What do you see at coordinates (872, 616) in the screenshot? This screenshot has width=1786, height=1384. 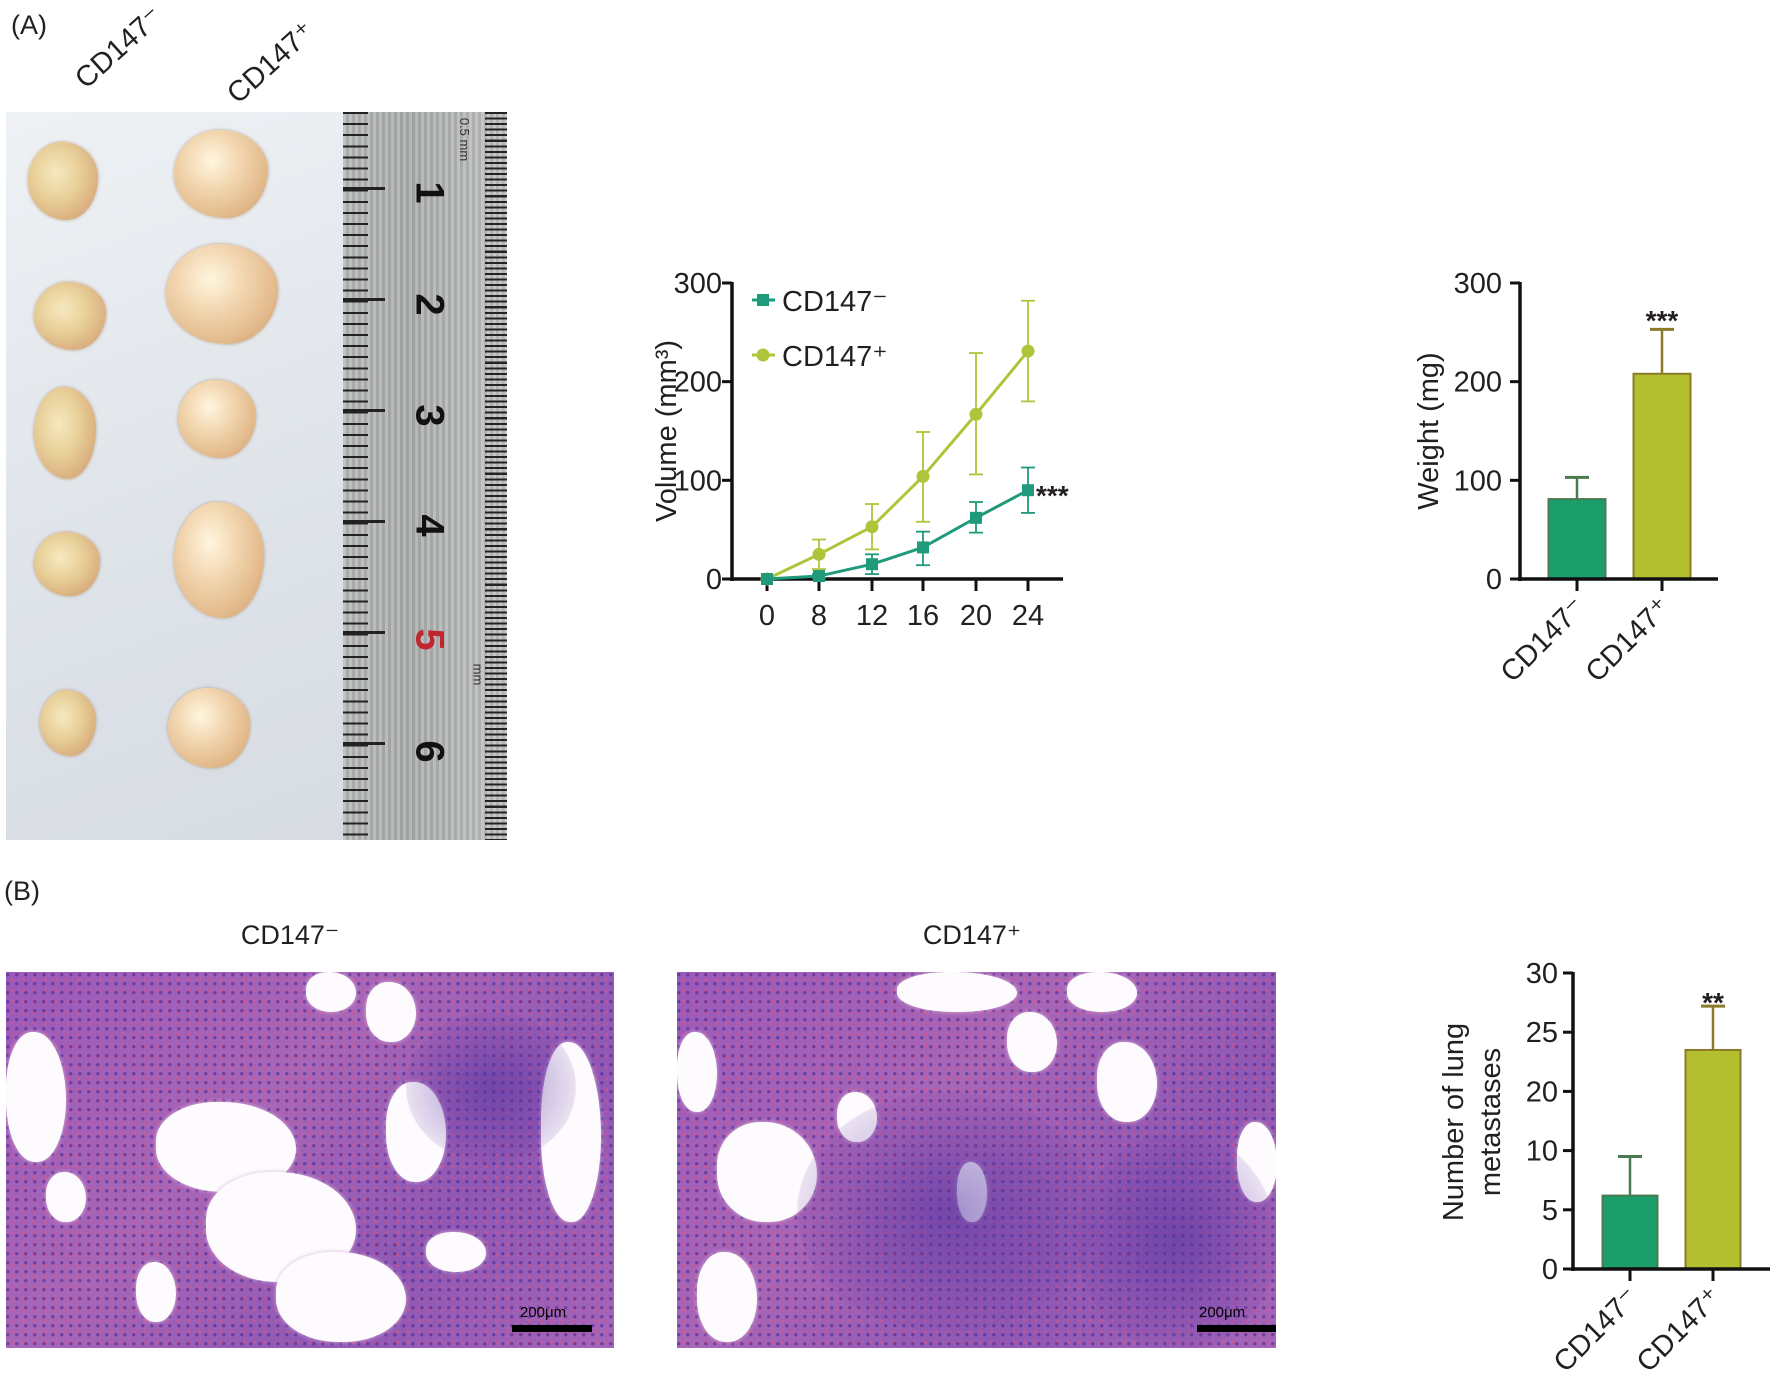 I see `x-tick-label: 12` at bounding box center [872, 616].